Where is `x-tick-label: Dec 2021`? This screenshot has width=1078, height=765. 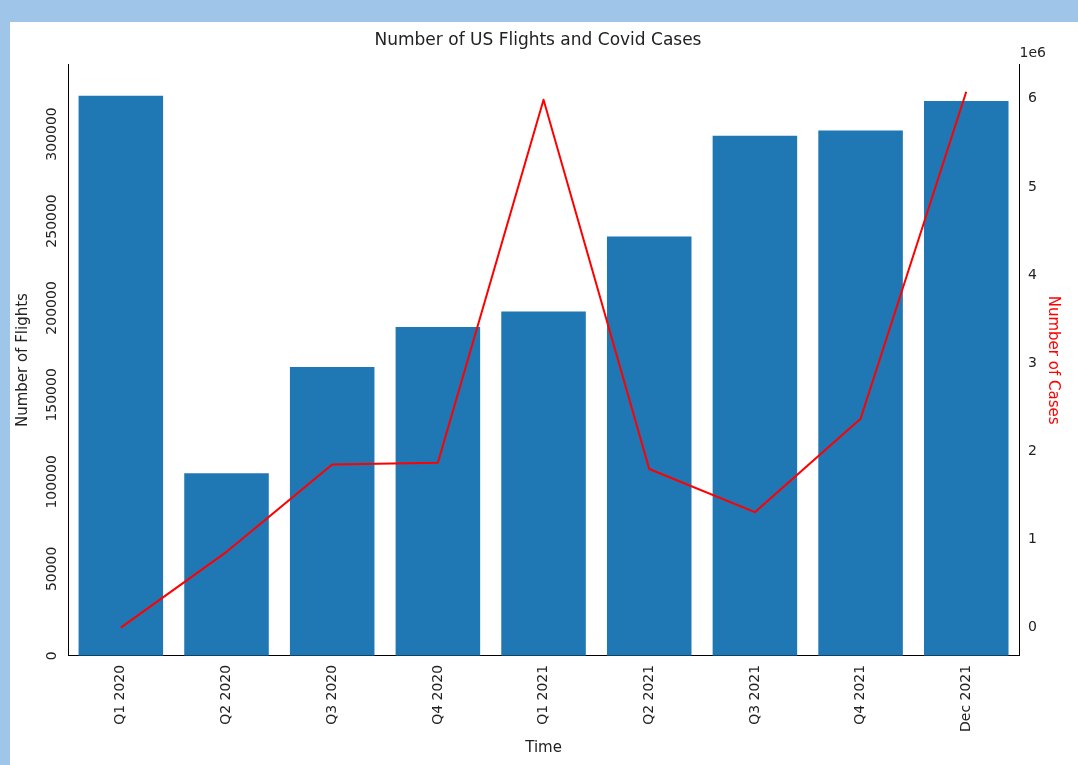
x-tick-label: Dec 2021 is located at coordinates (964, 698).